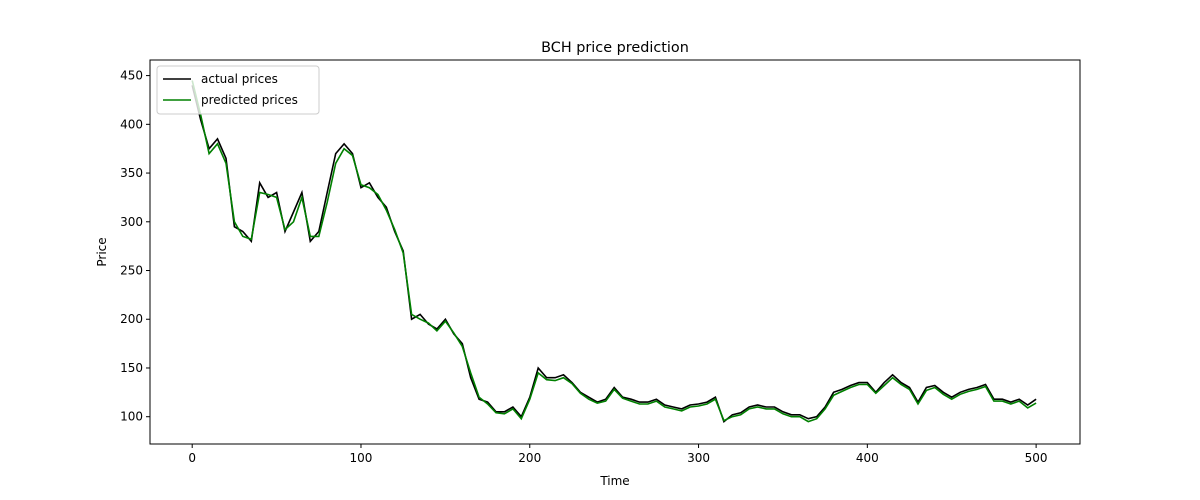 Image resolution: width=1200 pixels, height=500 pixels. Describe the element at coordinates (615, 48) in the screenshot. I see `chart-title: BCH price prediction` at that location.